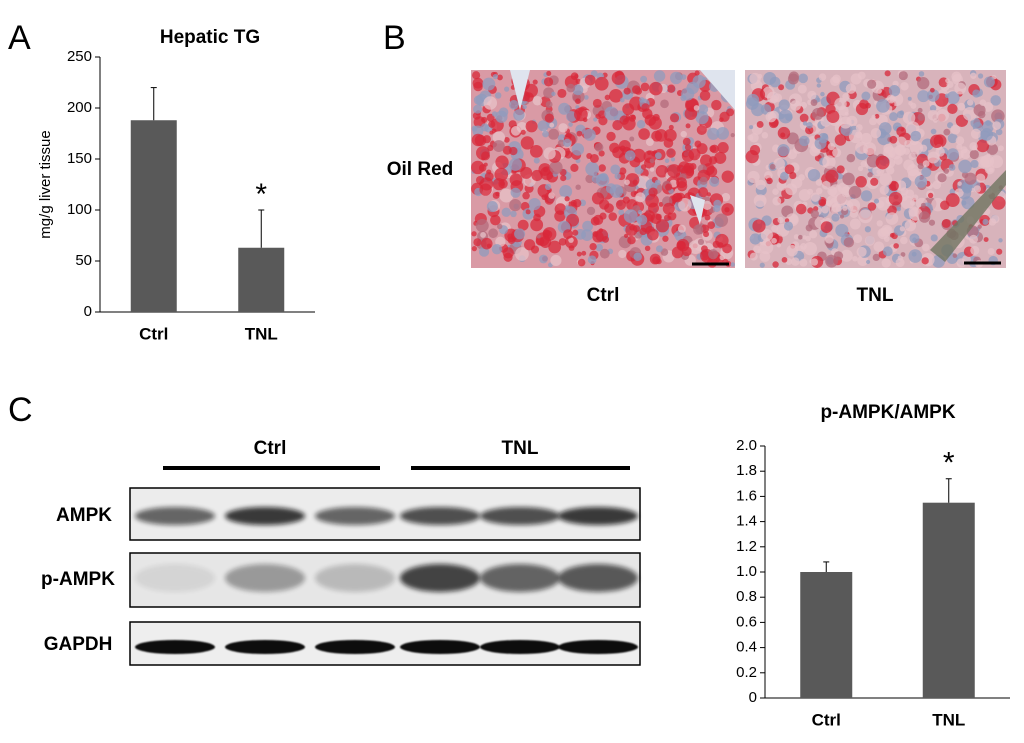  What do you see at coordinates (20, 410) in the screenshot?
I see `panel-label: C` at bounding box center [20, 410].